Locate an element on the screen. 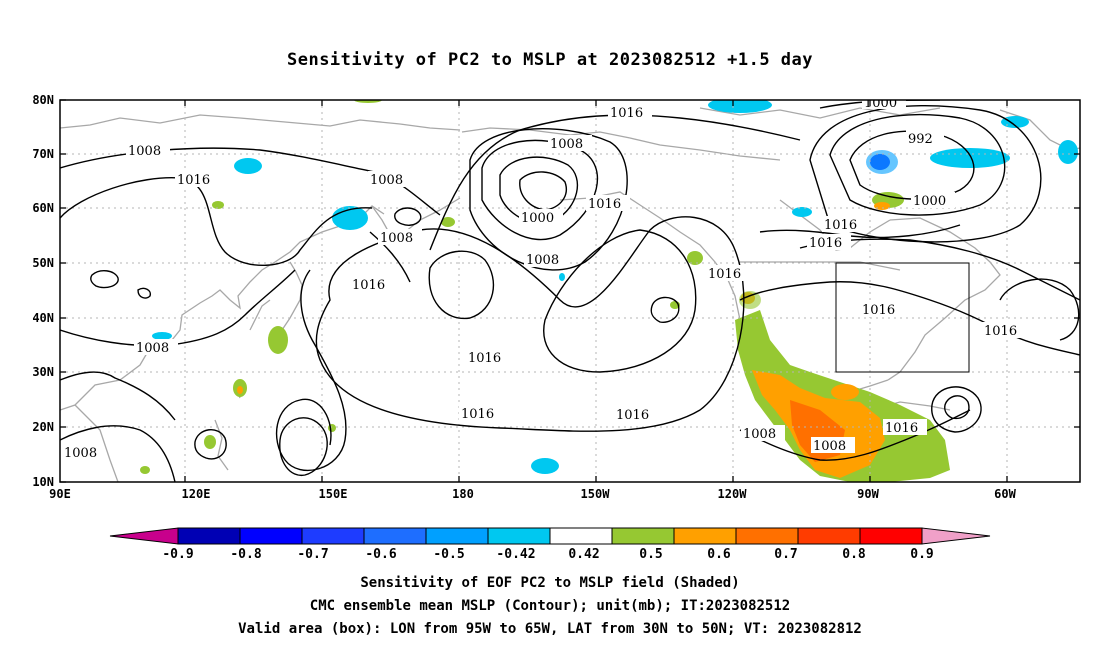 The width and height of the screenshot is (1100, 650). colorbar-label: -0.6 is located at coordinates (380, 554).